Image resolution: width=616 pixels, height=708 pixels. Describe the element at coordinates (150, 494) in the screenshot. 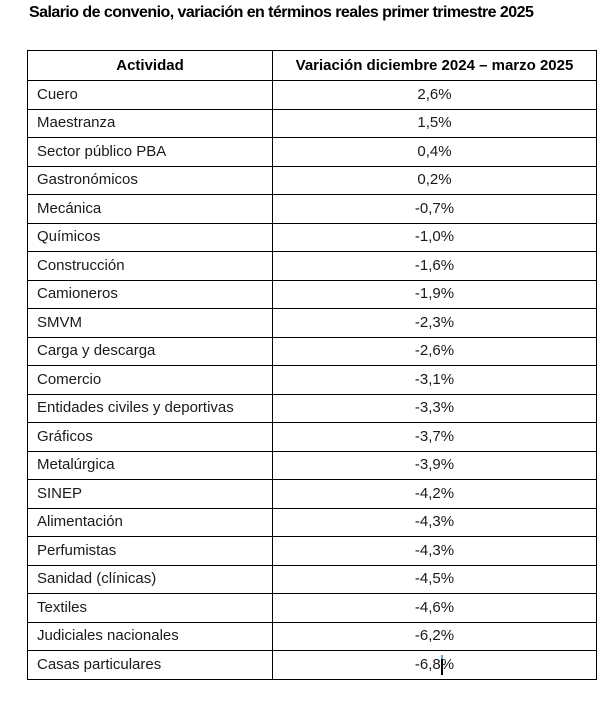

I see `activity-cell: SINEP` at that location.